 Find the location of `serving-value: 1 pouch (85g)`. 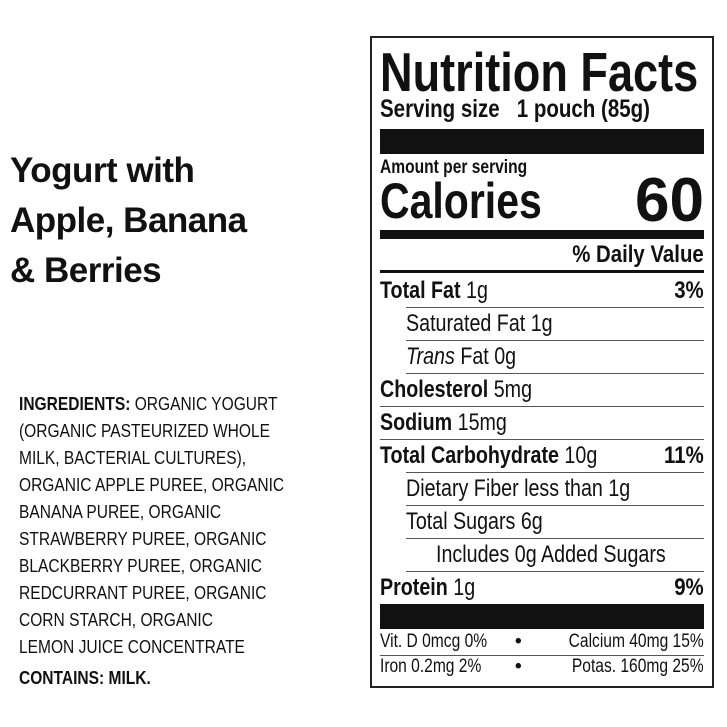

serving-value: 1 pouch (85g) is located at coordinates (583, 109).